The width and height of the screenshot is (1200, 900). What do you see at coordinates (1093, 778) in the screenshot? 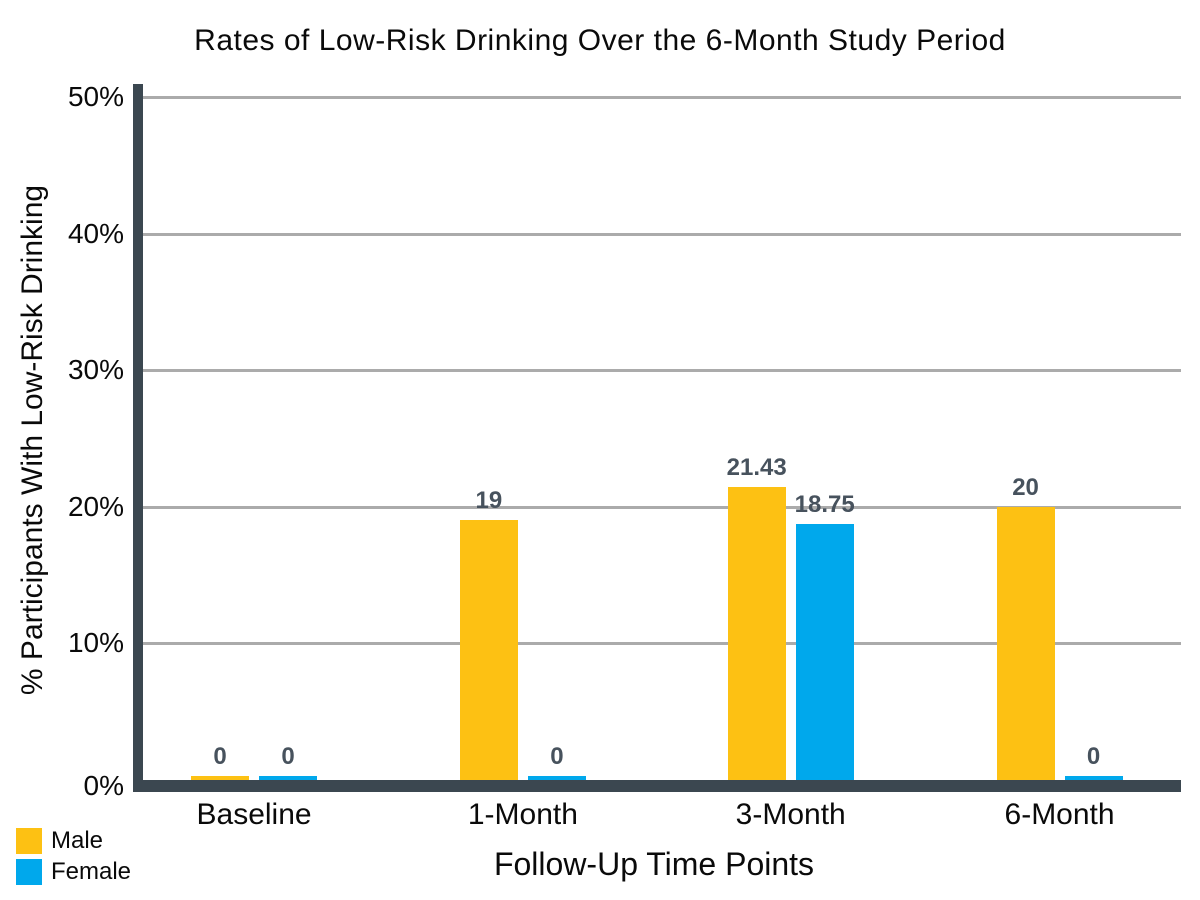
I see `bar-female-6-month` at bounding box center [1093, 778].